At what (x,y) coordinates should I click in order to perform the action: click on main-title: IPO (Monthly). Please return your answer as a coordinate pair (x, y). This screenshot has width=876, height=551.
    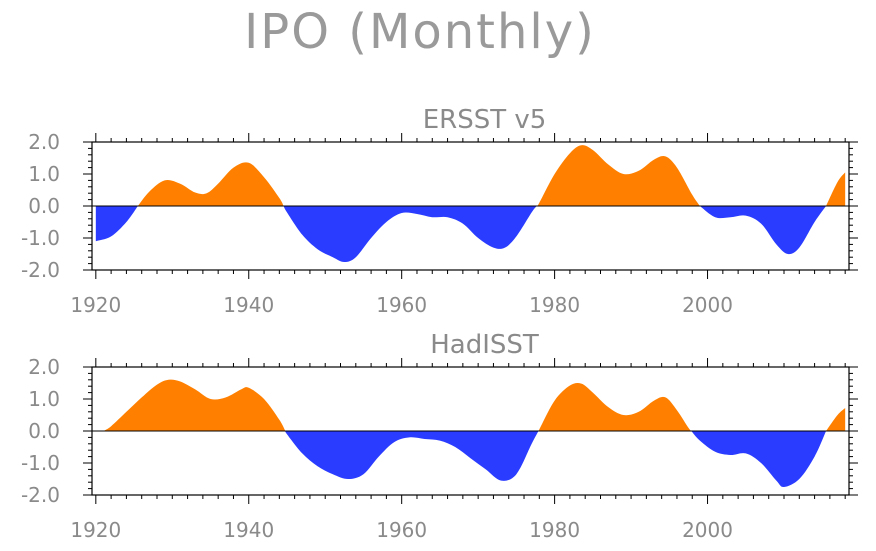
    Looking at the image, I should click on (420, 32).